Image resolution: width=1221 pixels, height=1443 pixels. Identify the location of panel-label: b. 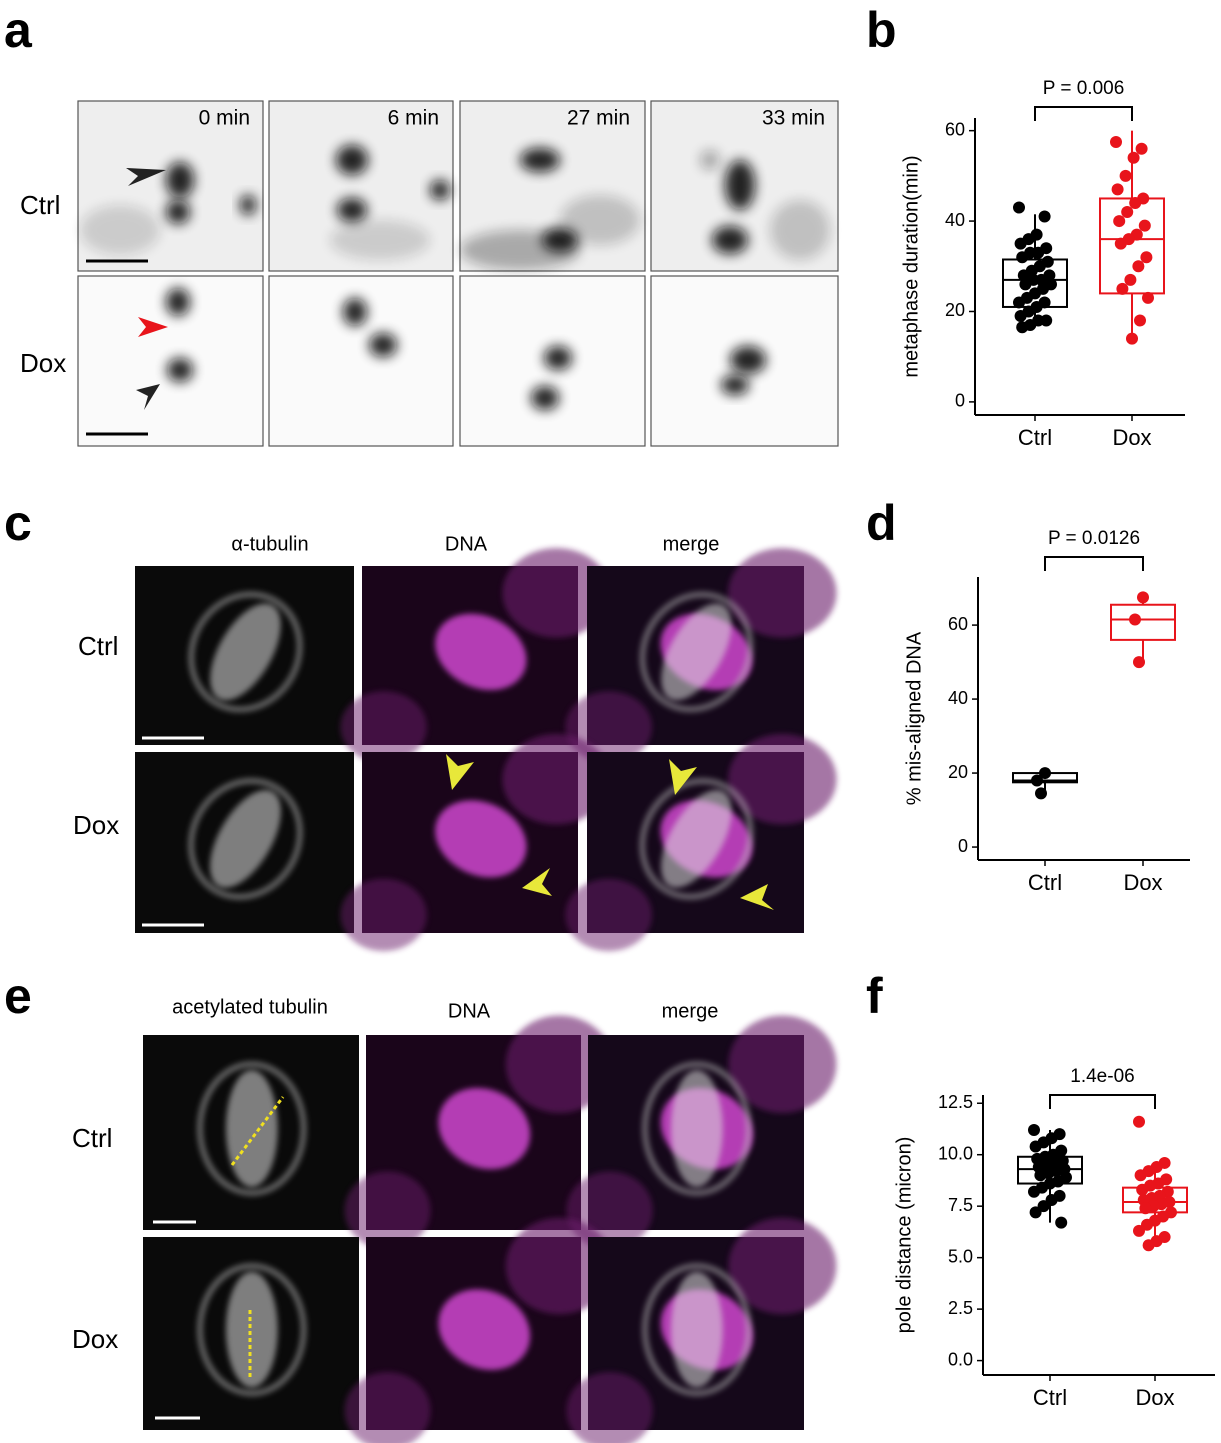
(881, 30).